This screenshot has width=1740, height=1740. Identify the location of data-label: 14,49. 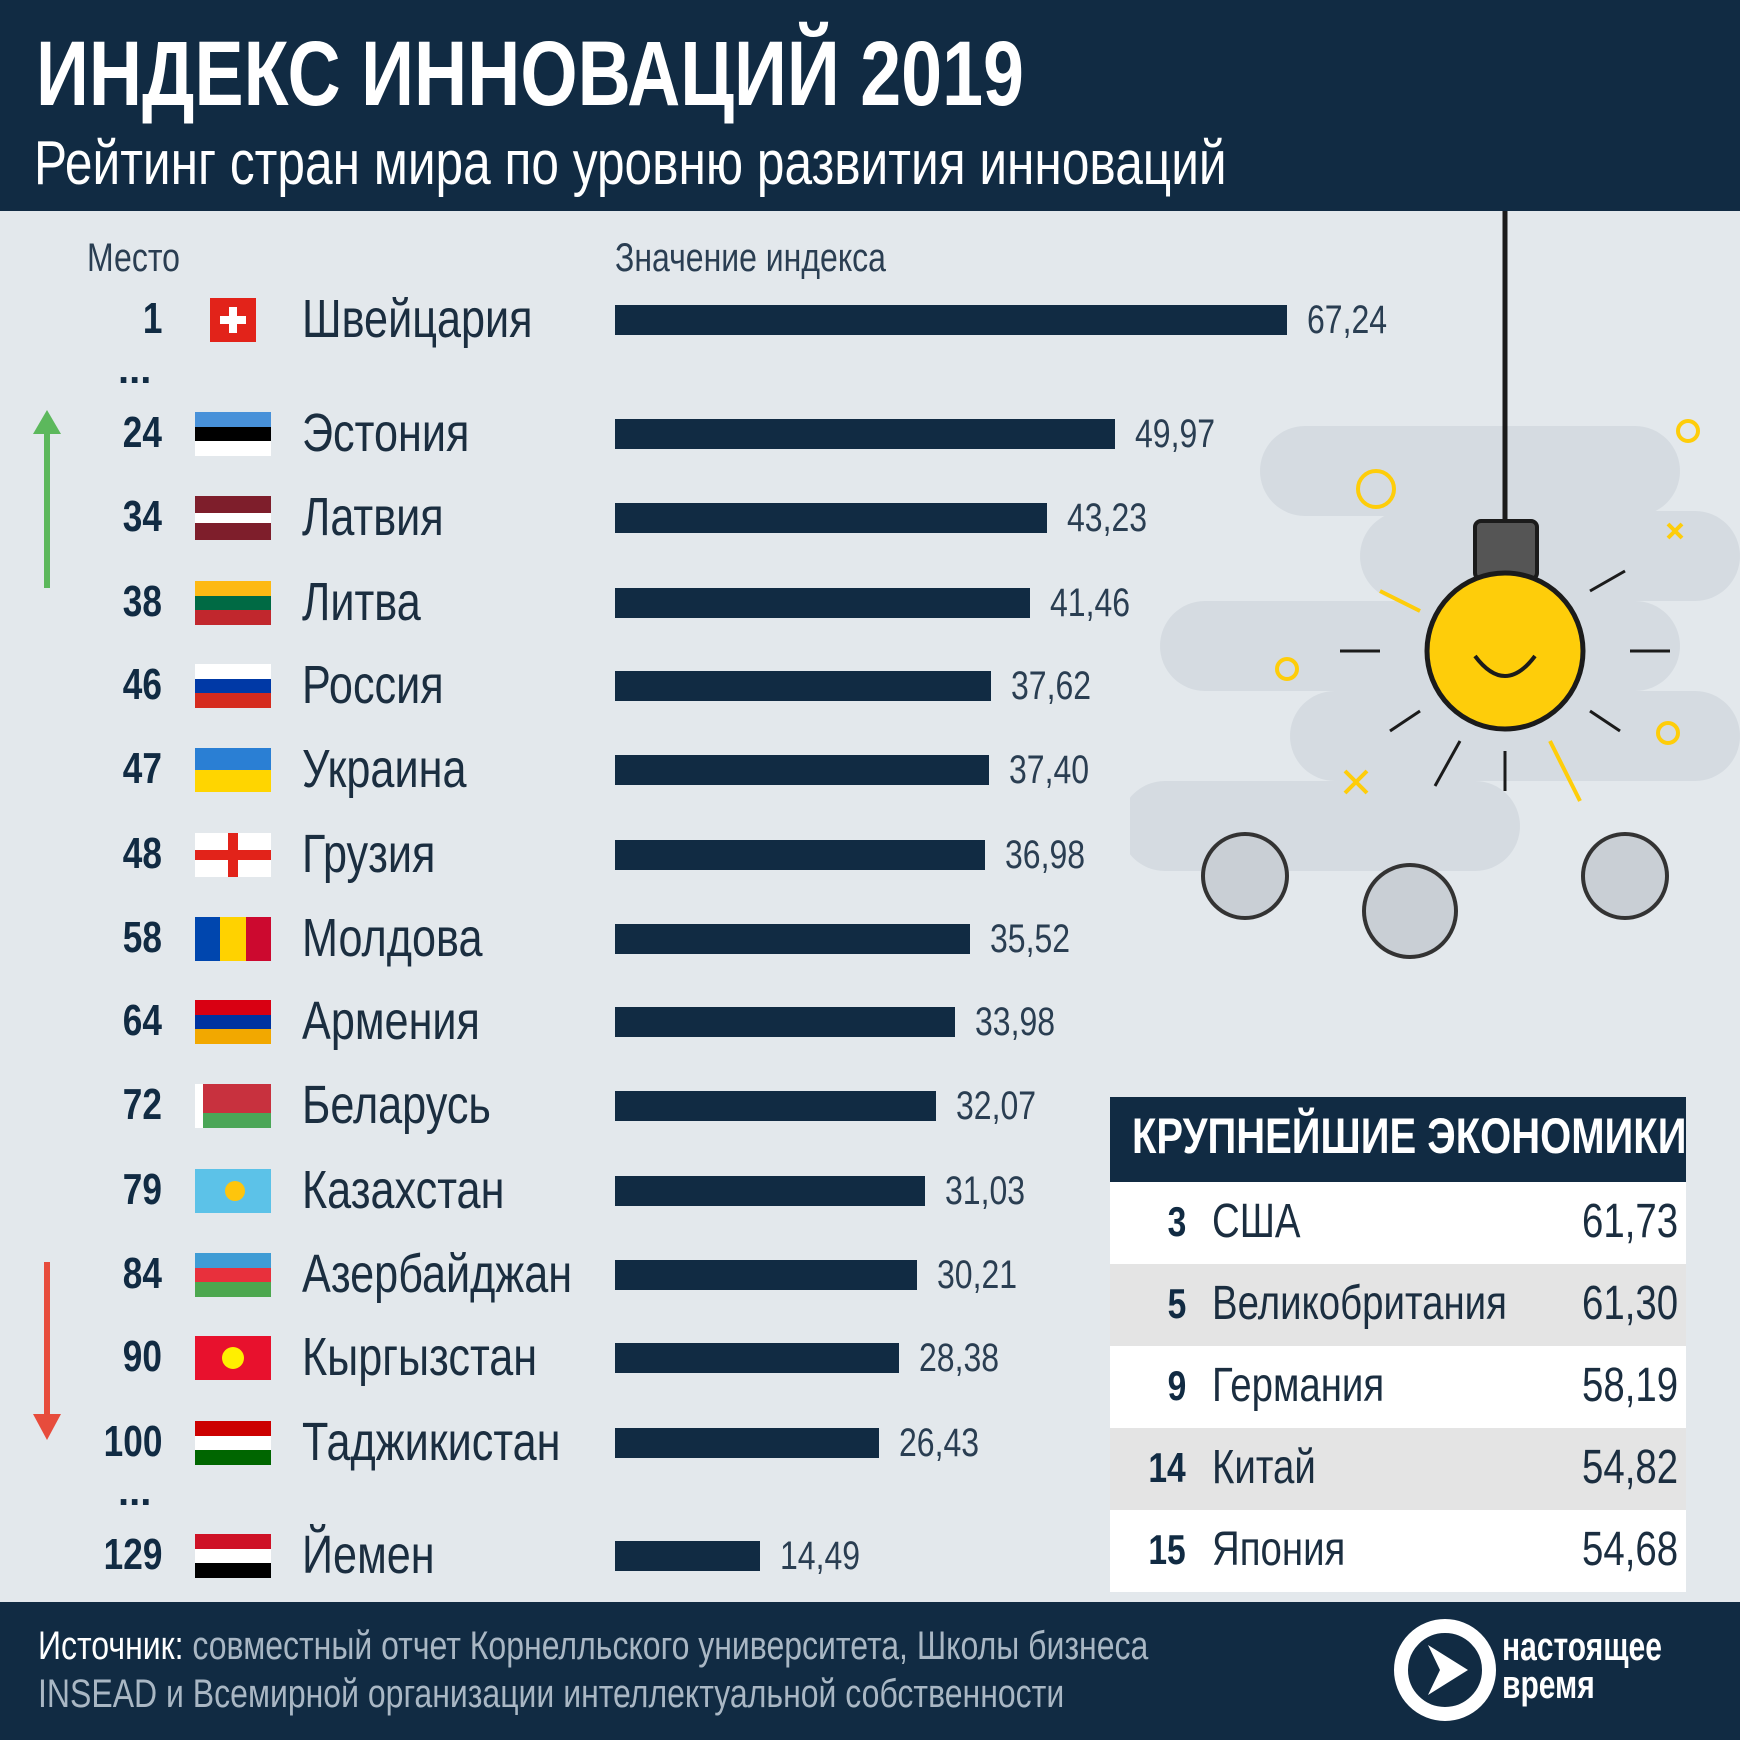
(819, 1556).